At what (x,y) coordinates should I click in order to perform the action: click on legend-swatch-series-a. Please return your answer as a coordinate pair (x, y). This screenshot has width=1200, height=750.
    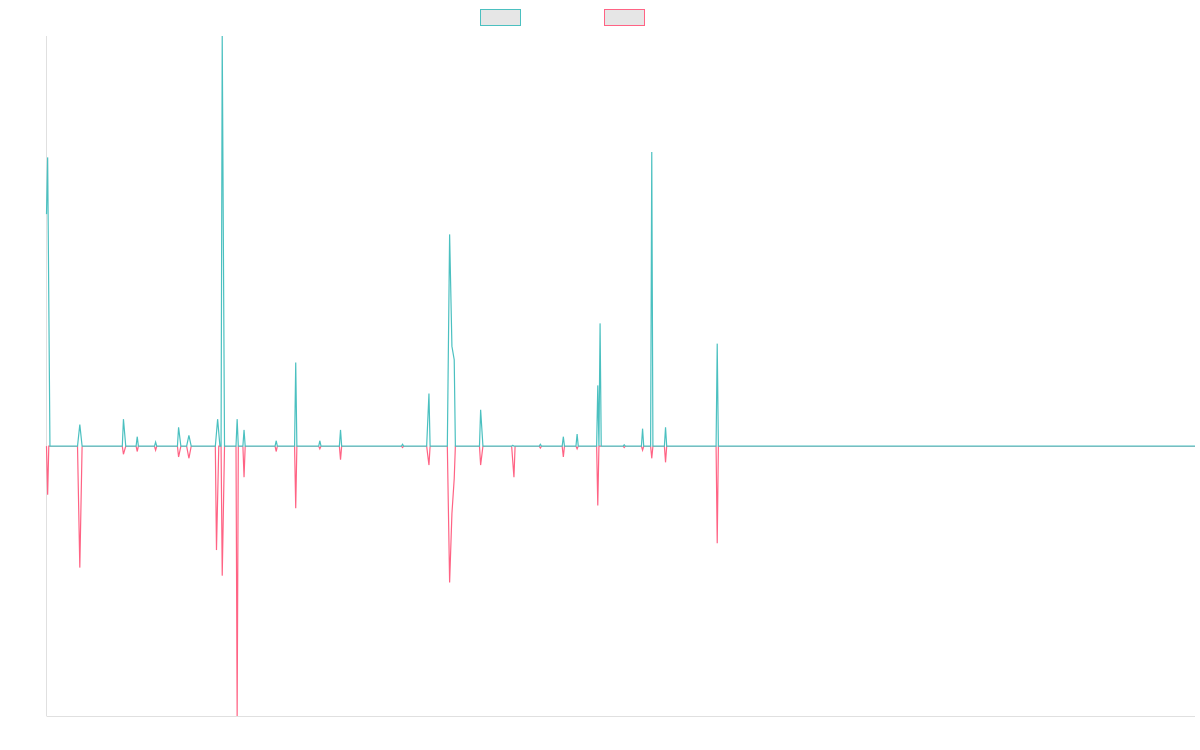
    Looking at the image, I should click on (500, 17).